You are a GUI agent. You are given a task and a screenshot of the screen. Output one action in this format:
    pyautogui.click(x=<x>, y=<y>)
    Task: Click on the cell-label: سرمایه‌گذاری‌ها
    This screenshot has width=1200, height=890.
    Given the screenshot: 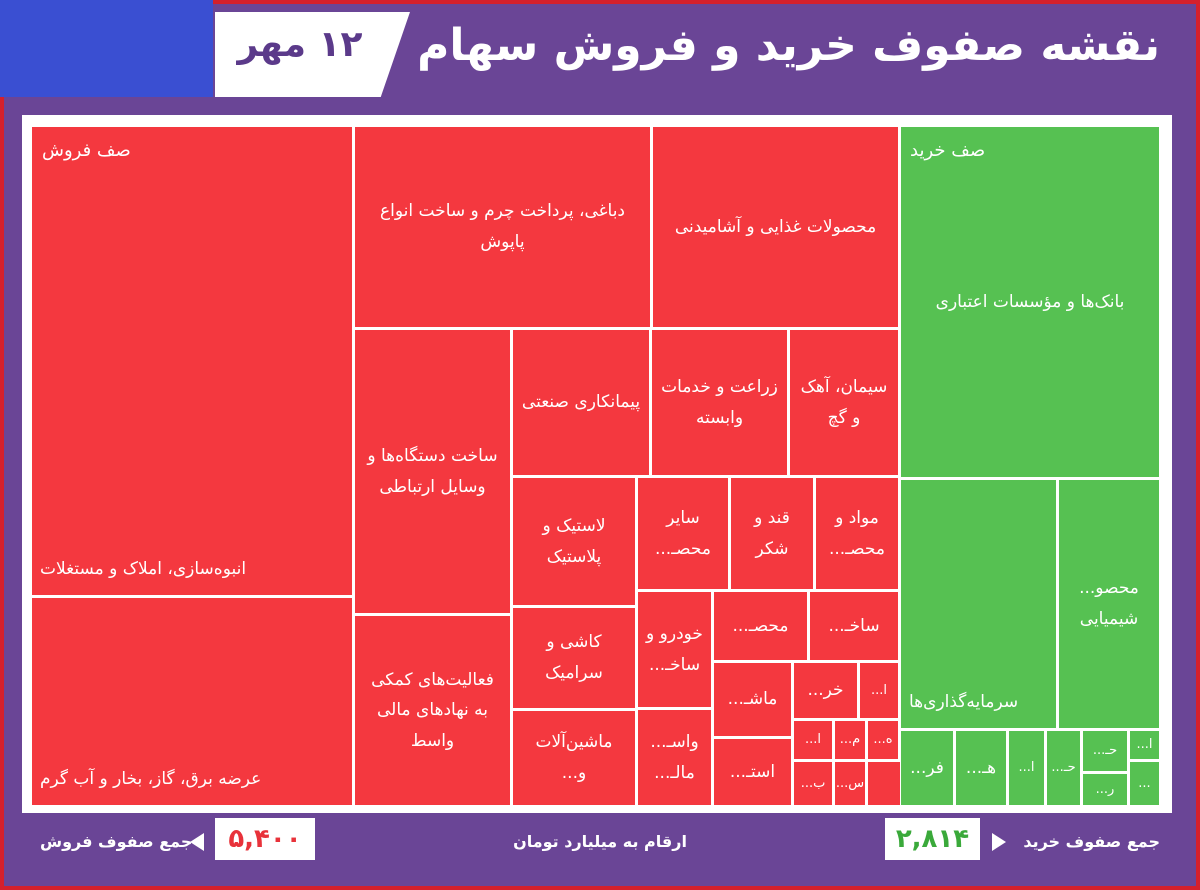 What is the action you would take?
    pyautogui.click(x=964, y=702)
    